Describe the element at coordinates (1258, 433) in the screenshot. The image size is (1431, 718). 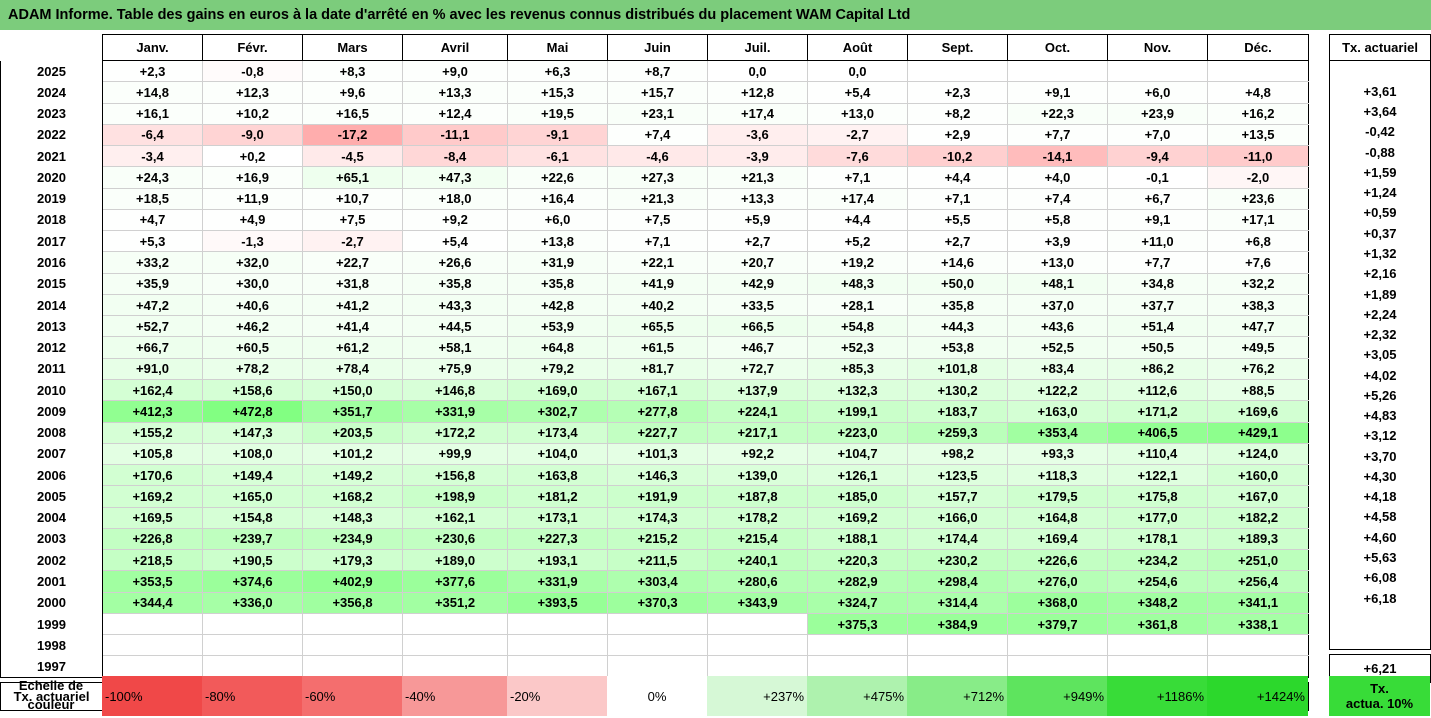
I see `value-cell: +429,1` at that location.